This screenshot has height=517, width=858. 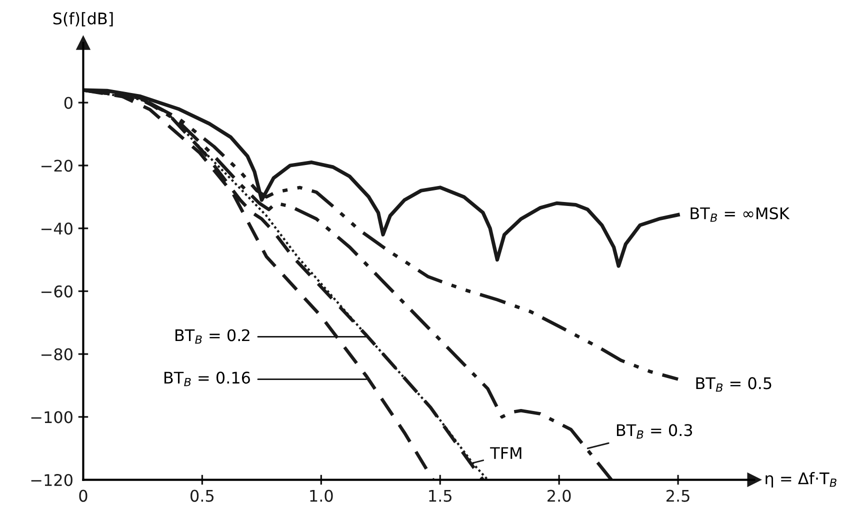 What do you see at coordinates (56, 228) in the screenshot?
I see `y-tick-label: −40` at bounding box center [56, 228].